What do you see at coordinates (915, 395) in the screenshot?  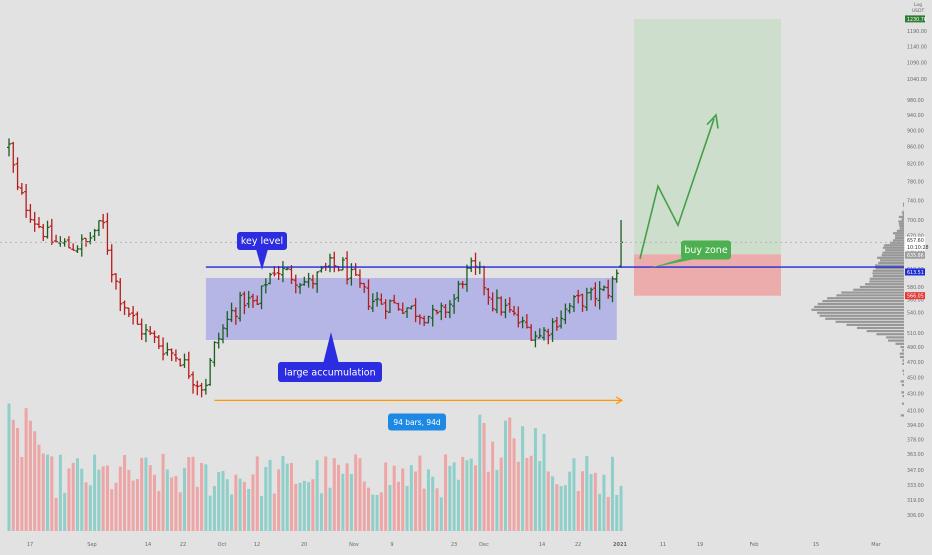 I see `price-tick-label: 430.00` at bounding box center [915, 395].